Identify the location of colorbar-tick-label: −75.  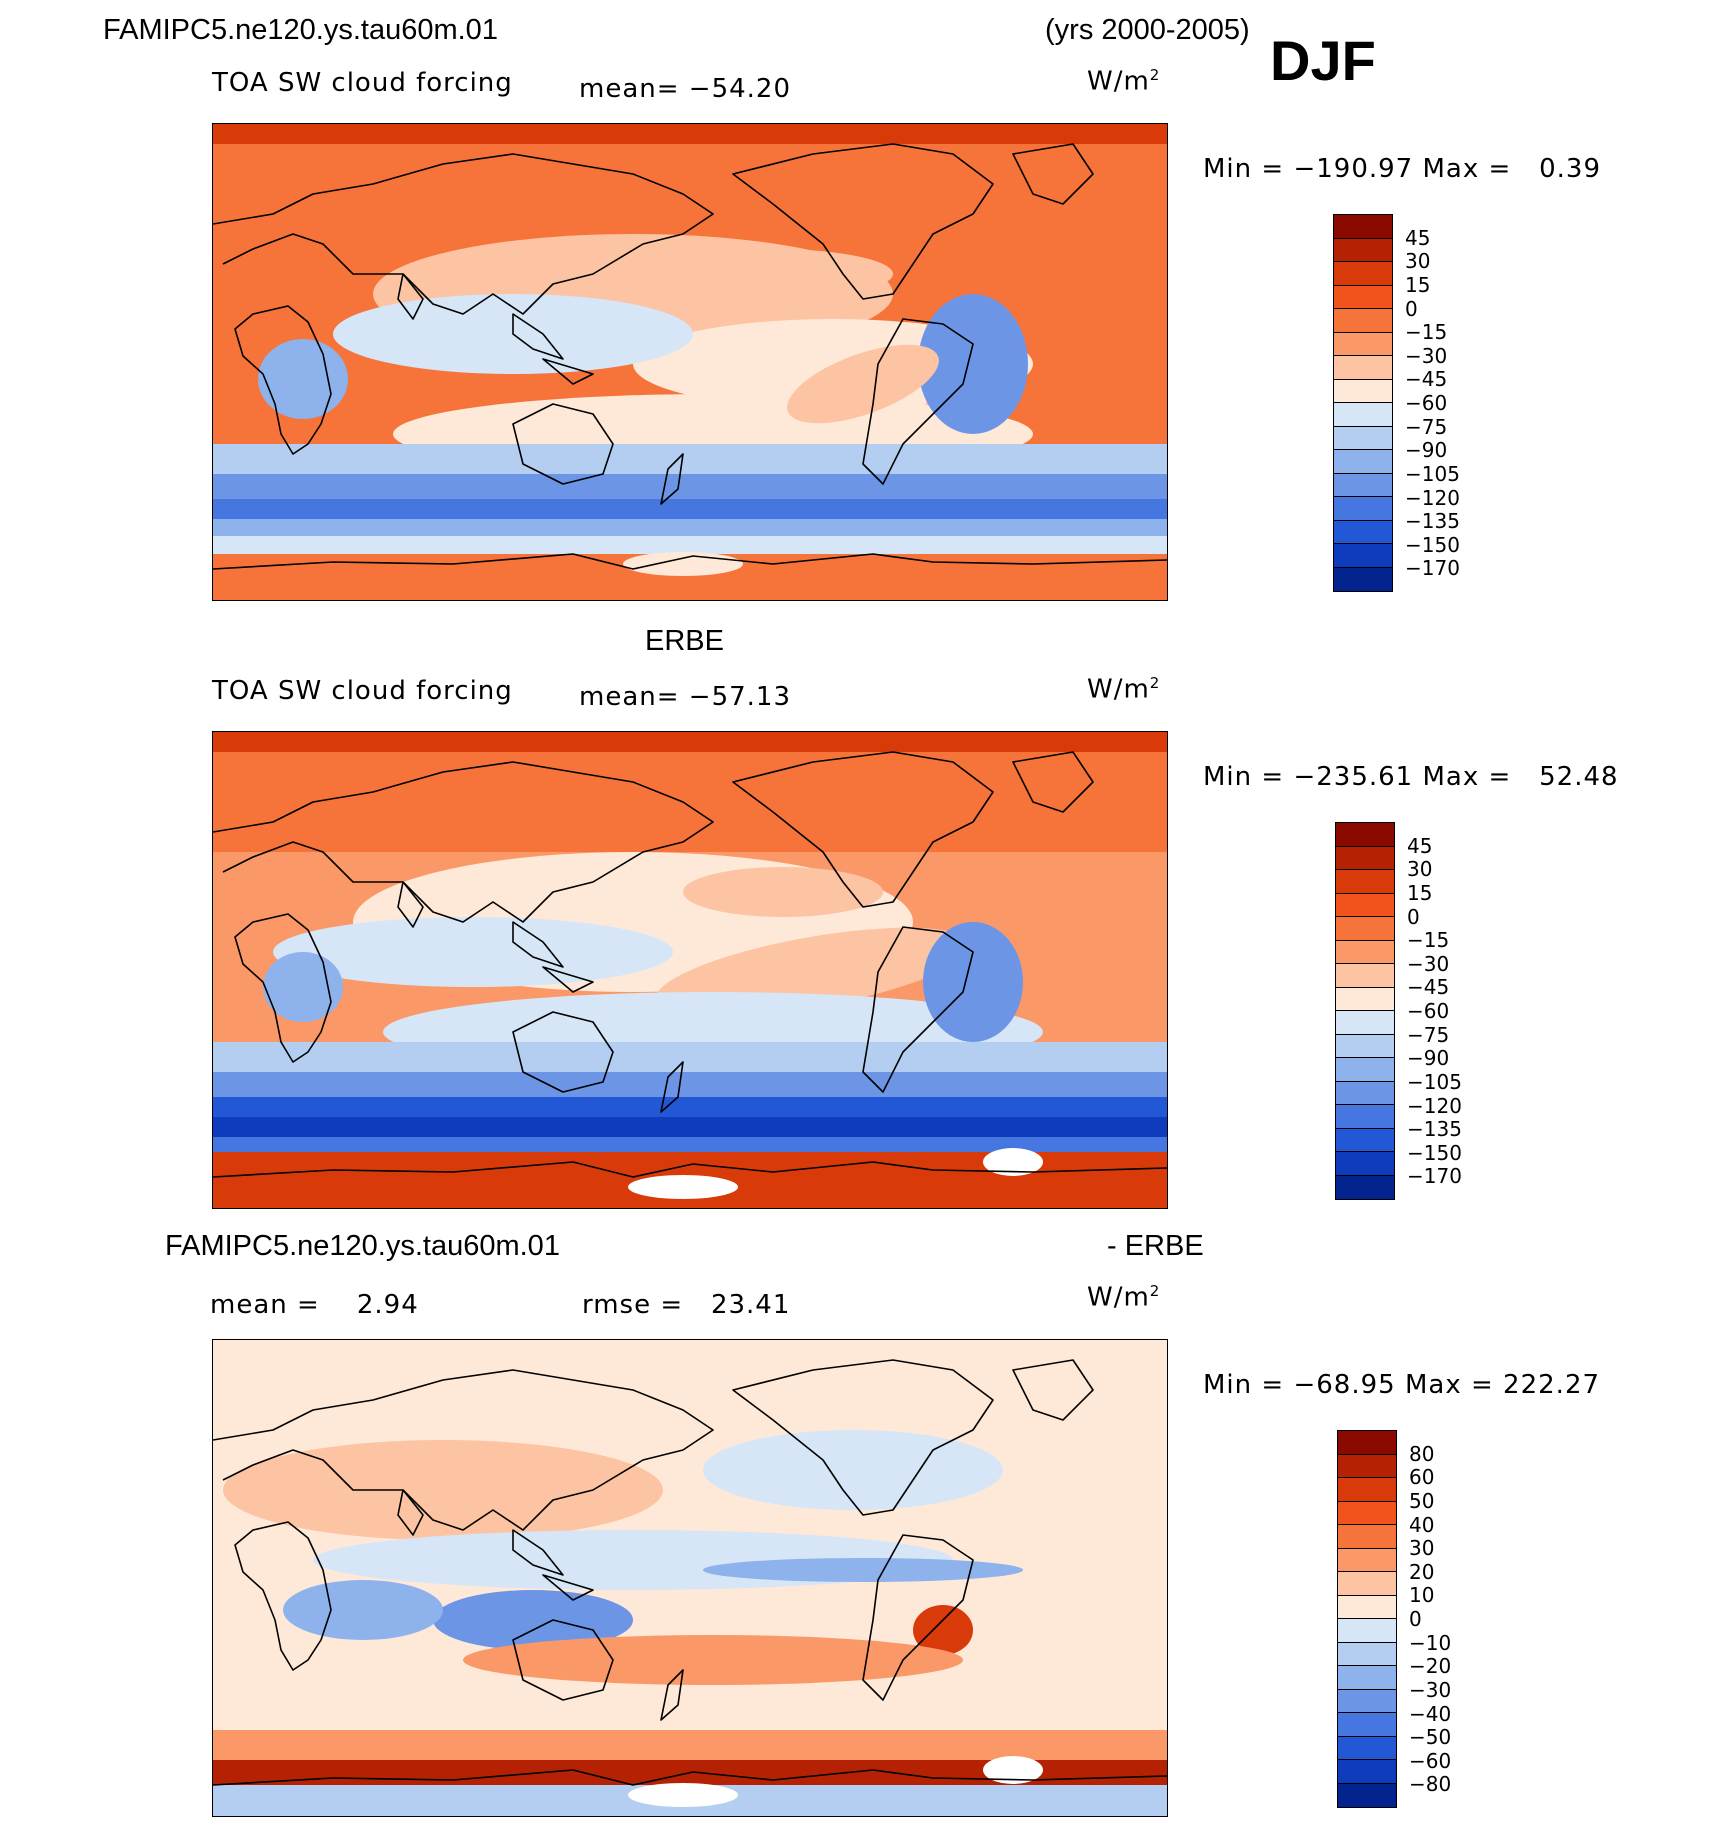
(1426, 426).